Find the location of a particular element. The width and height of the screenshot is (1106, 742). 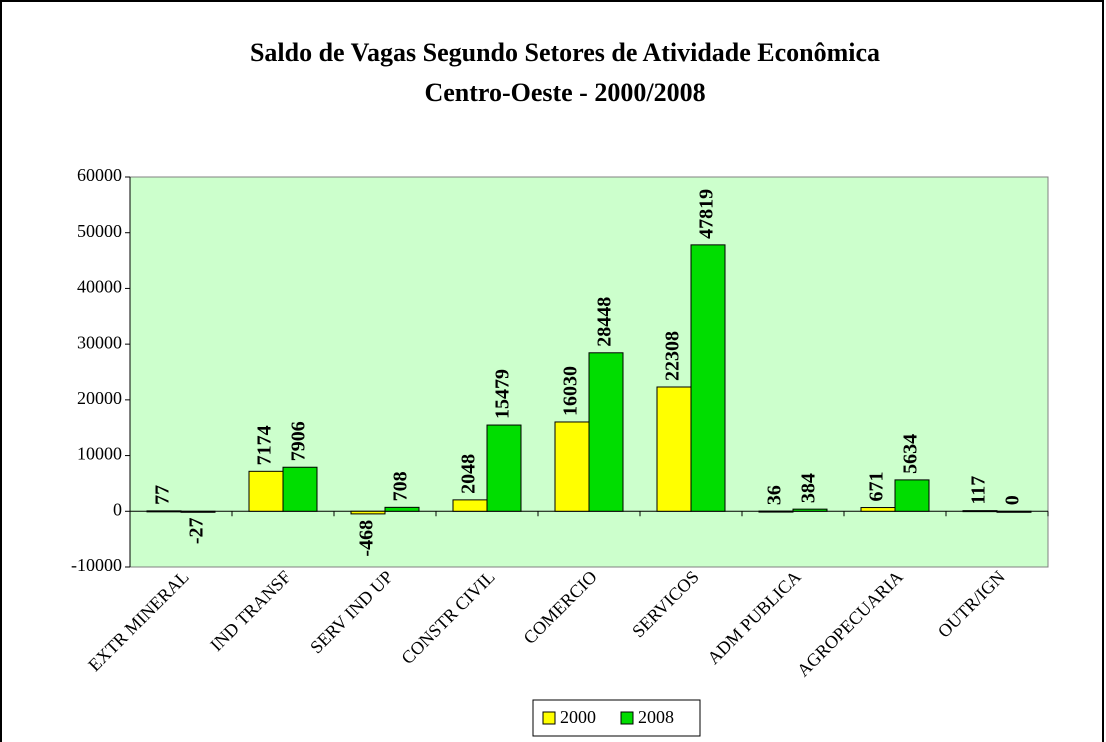

y-tick-label: -10000 is located at coordinates (96, 565).